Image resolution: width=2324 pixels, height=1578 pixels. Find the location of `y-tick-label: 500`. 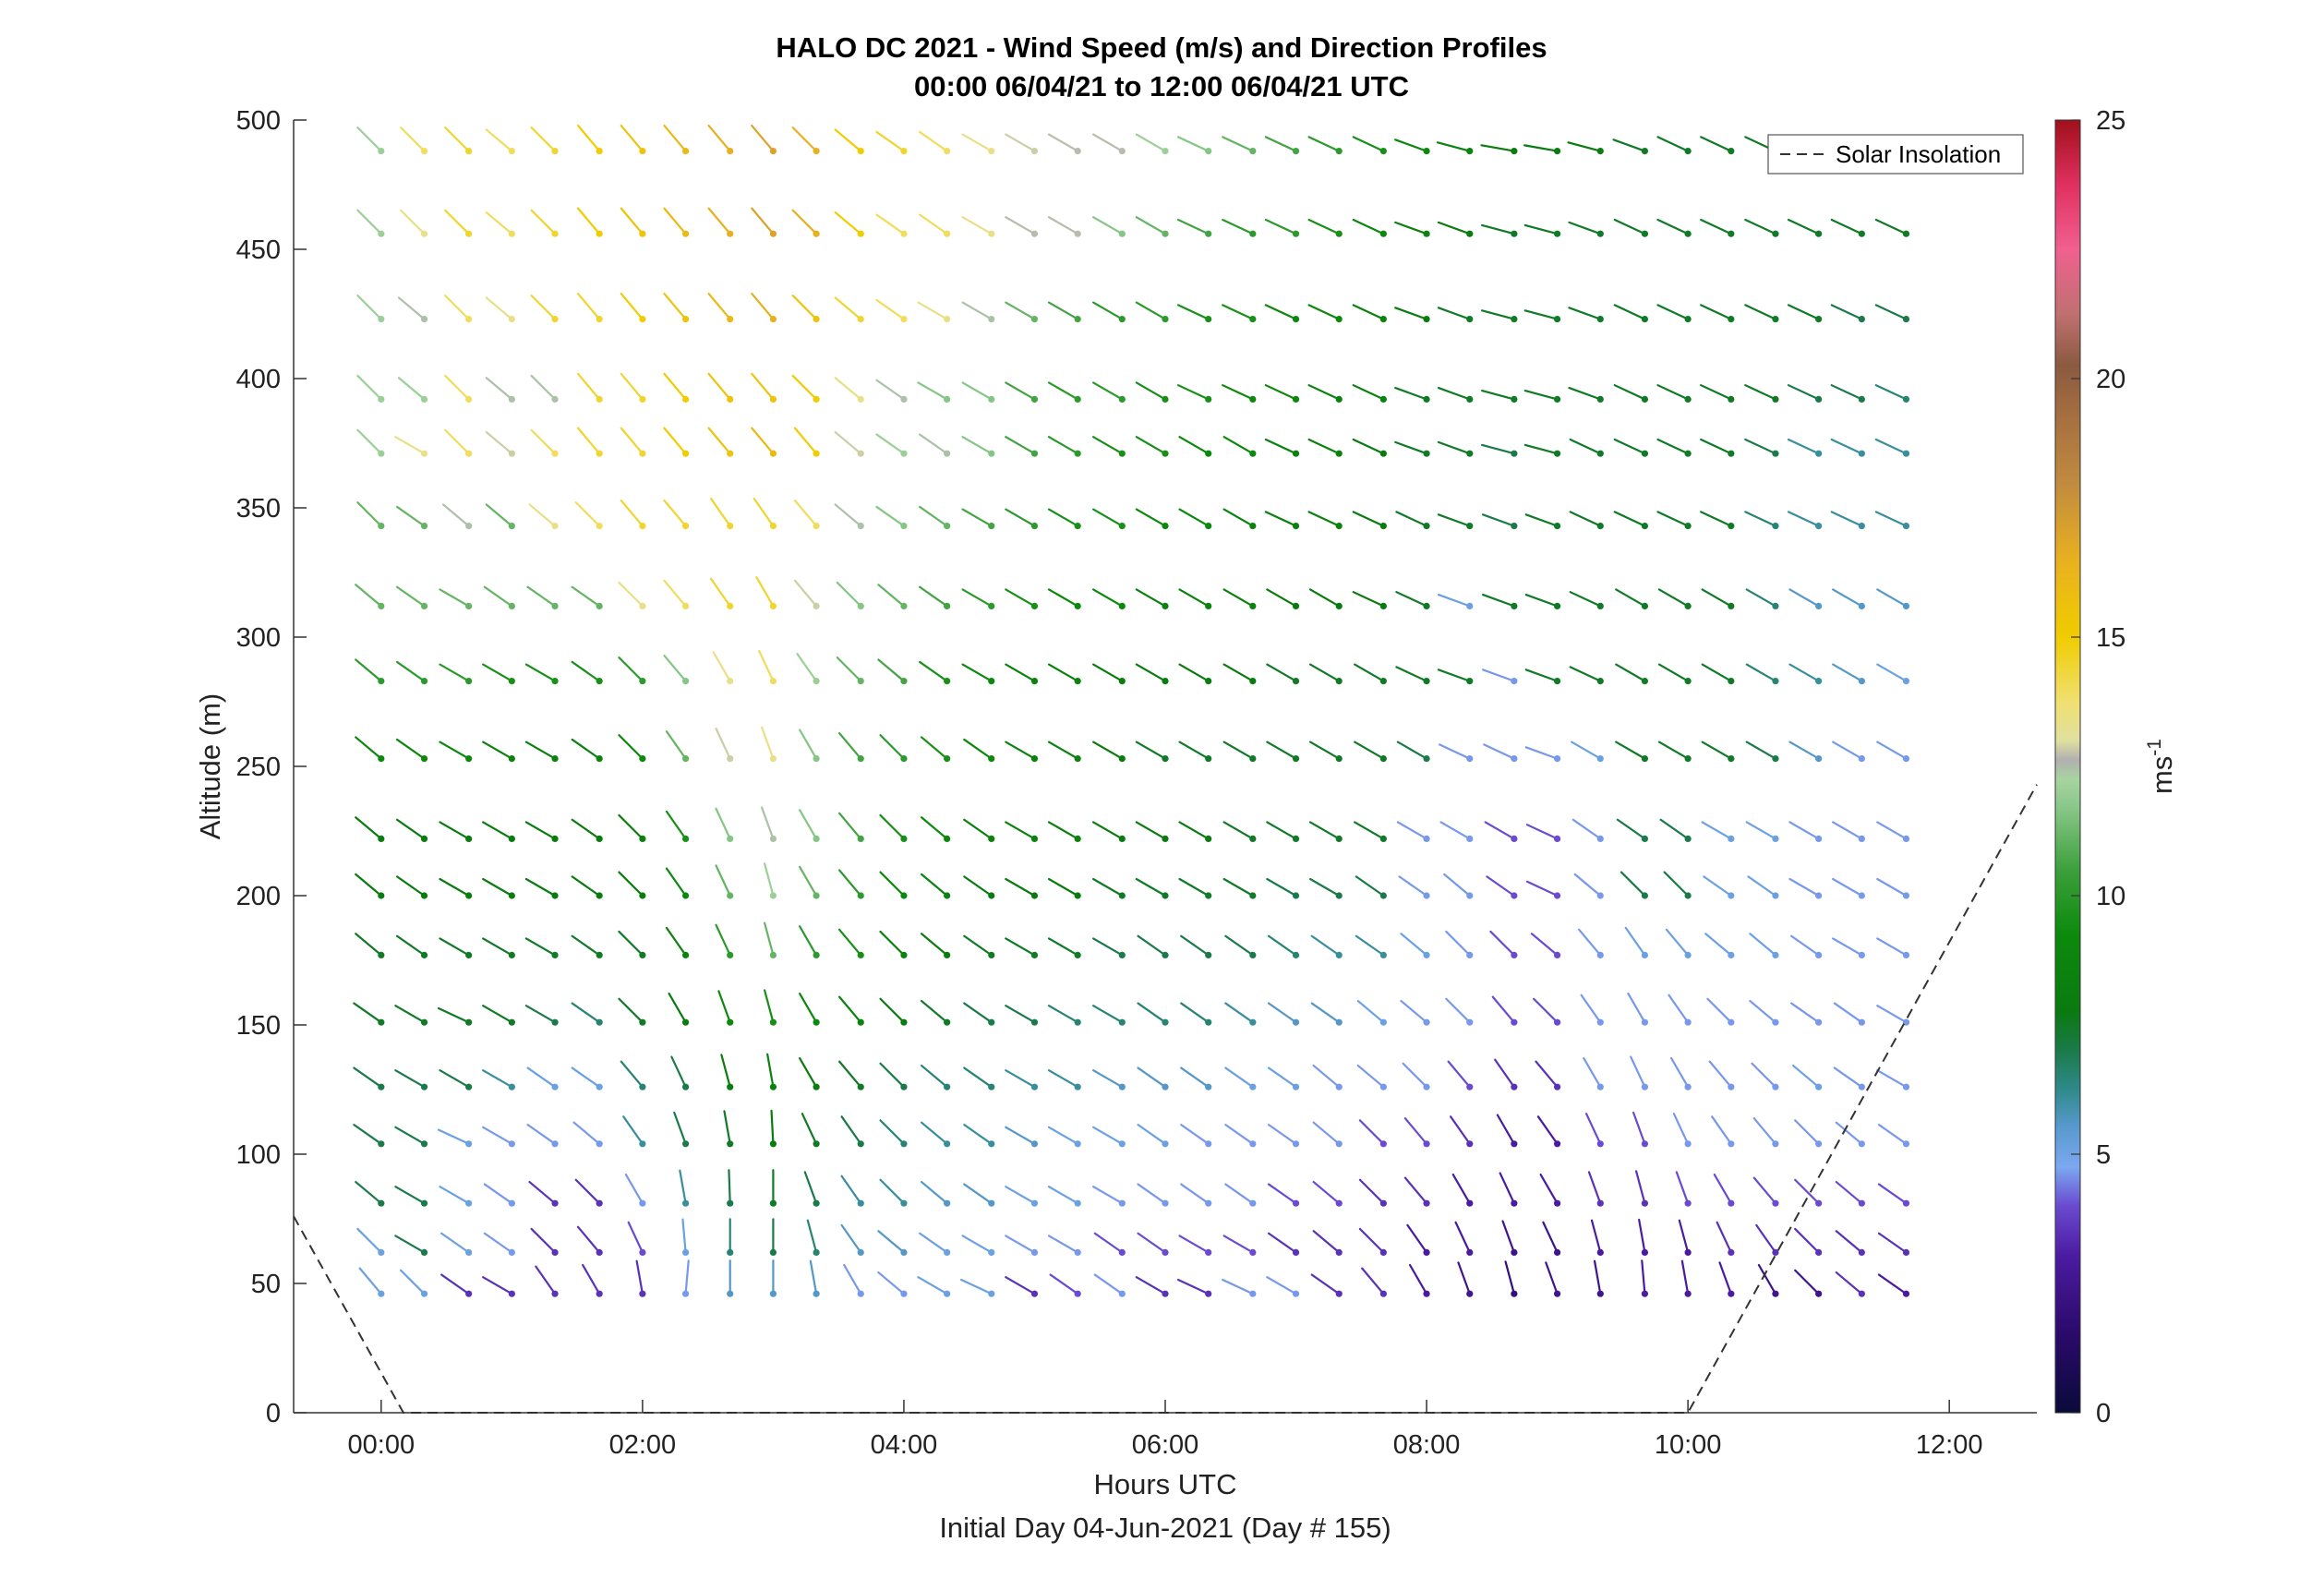

y-tick-label: 500 is located at coordinates (258, 121).